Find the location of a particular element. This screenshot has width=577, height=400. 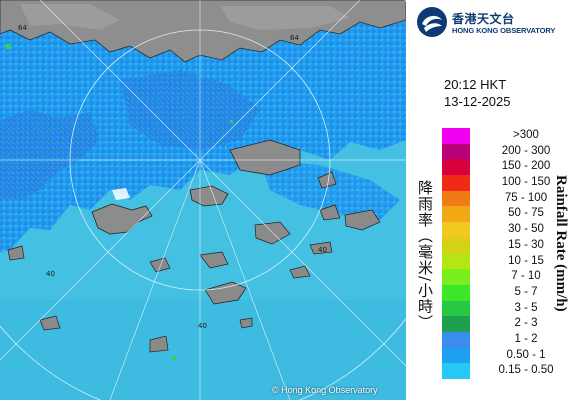

legend-item: 5 - 7 is located at coordinates (507, 292).